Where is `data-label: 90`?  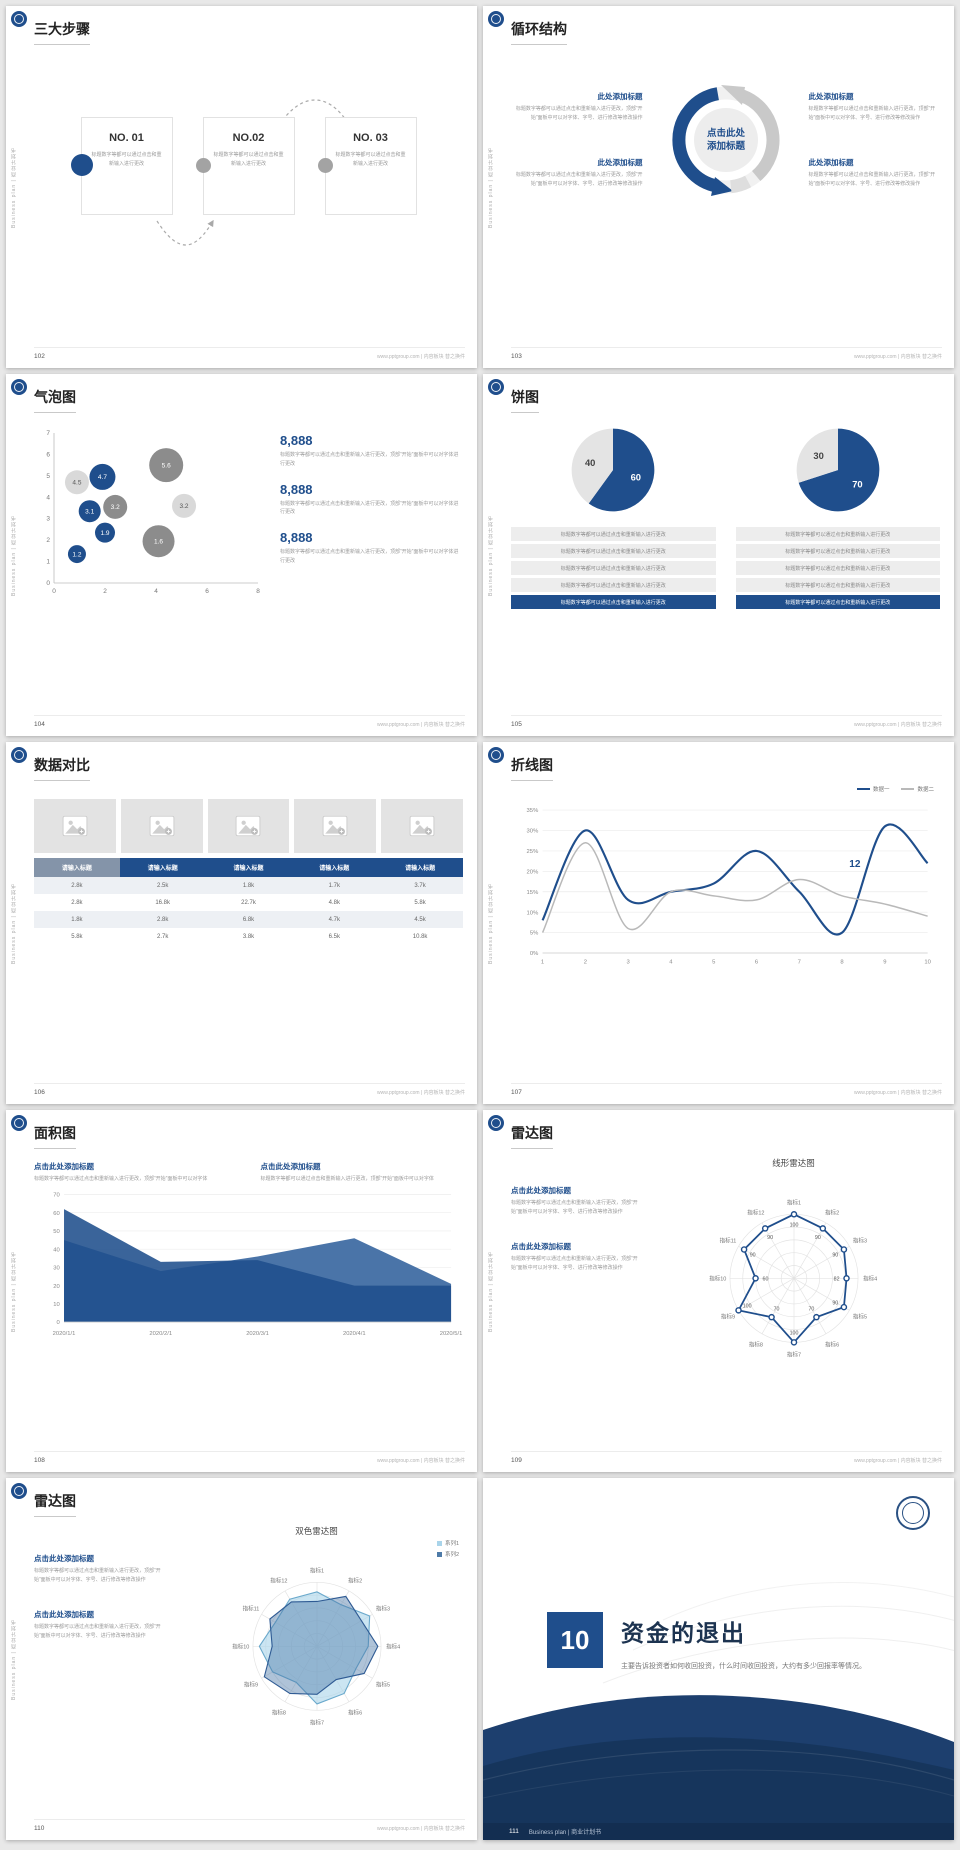
data-label: 90 is located at coordinates (752, 1256).